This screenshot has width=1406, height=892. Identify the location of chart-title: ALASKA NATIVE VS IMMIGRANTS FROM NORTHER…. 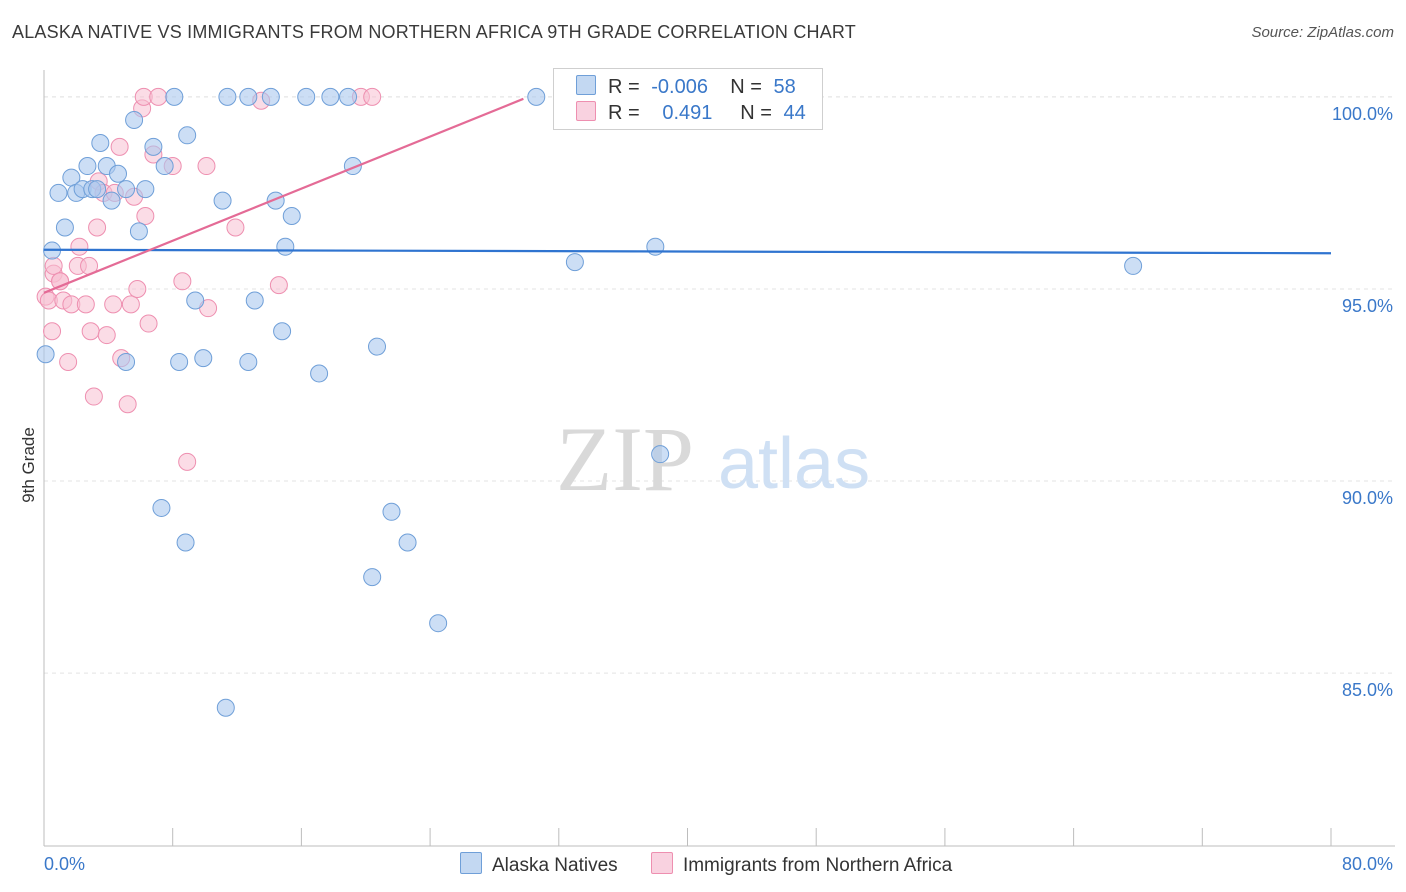
(434, 32).